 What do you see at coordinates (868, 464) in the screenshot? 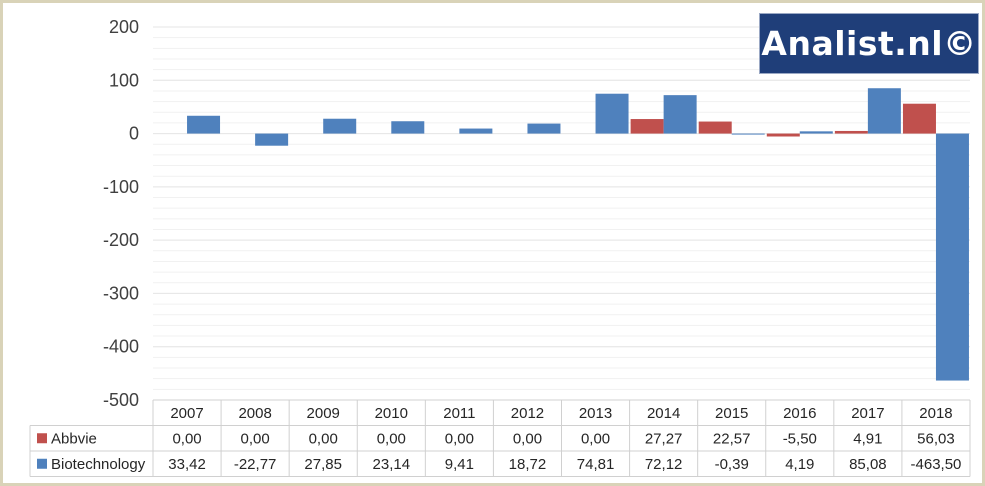
I see `data-label-biotechnology: 85,08` at bounding box center [868, 464].